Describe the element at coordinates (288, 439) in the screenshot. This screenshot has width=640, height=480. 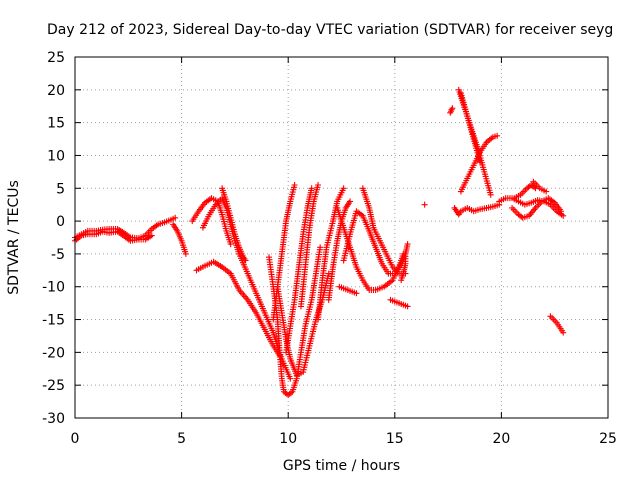
I see `x-tick-label: 10` at that location.